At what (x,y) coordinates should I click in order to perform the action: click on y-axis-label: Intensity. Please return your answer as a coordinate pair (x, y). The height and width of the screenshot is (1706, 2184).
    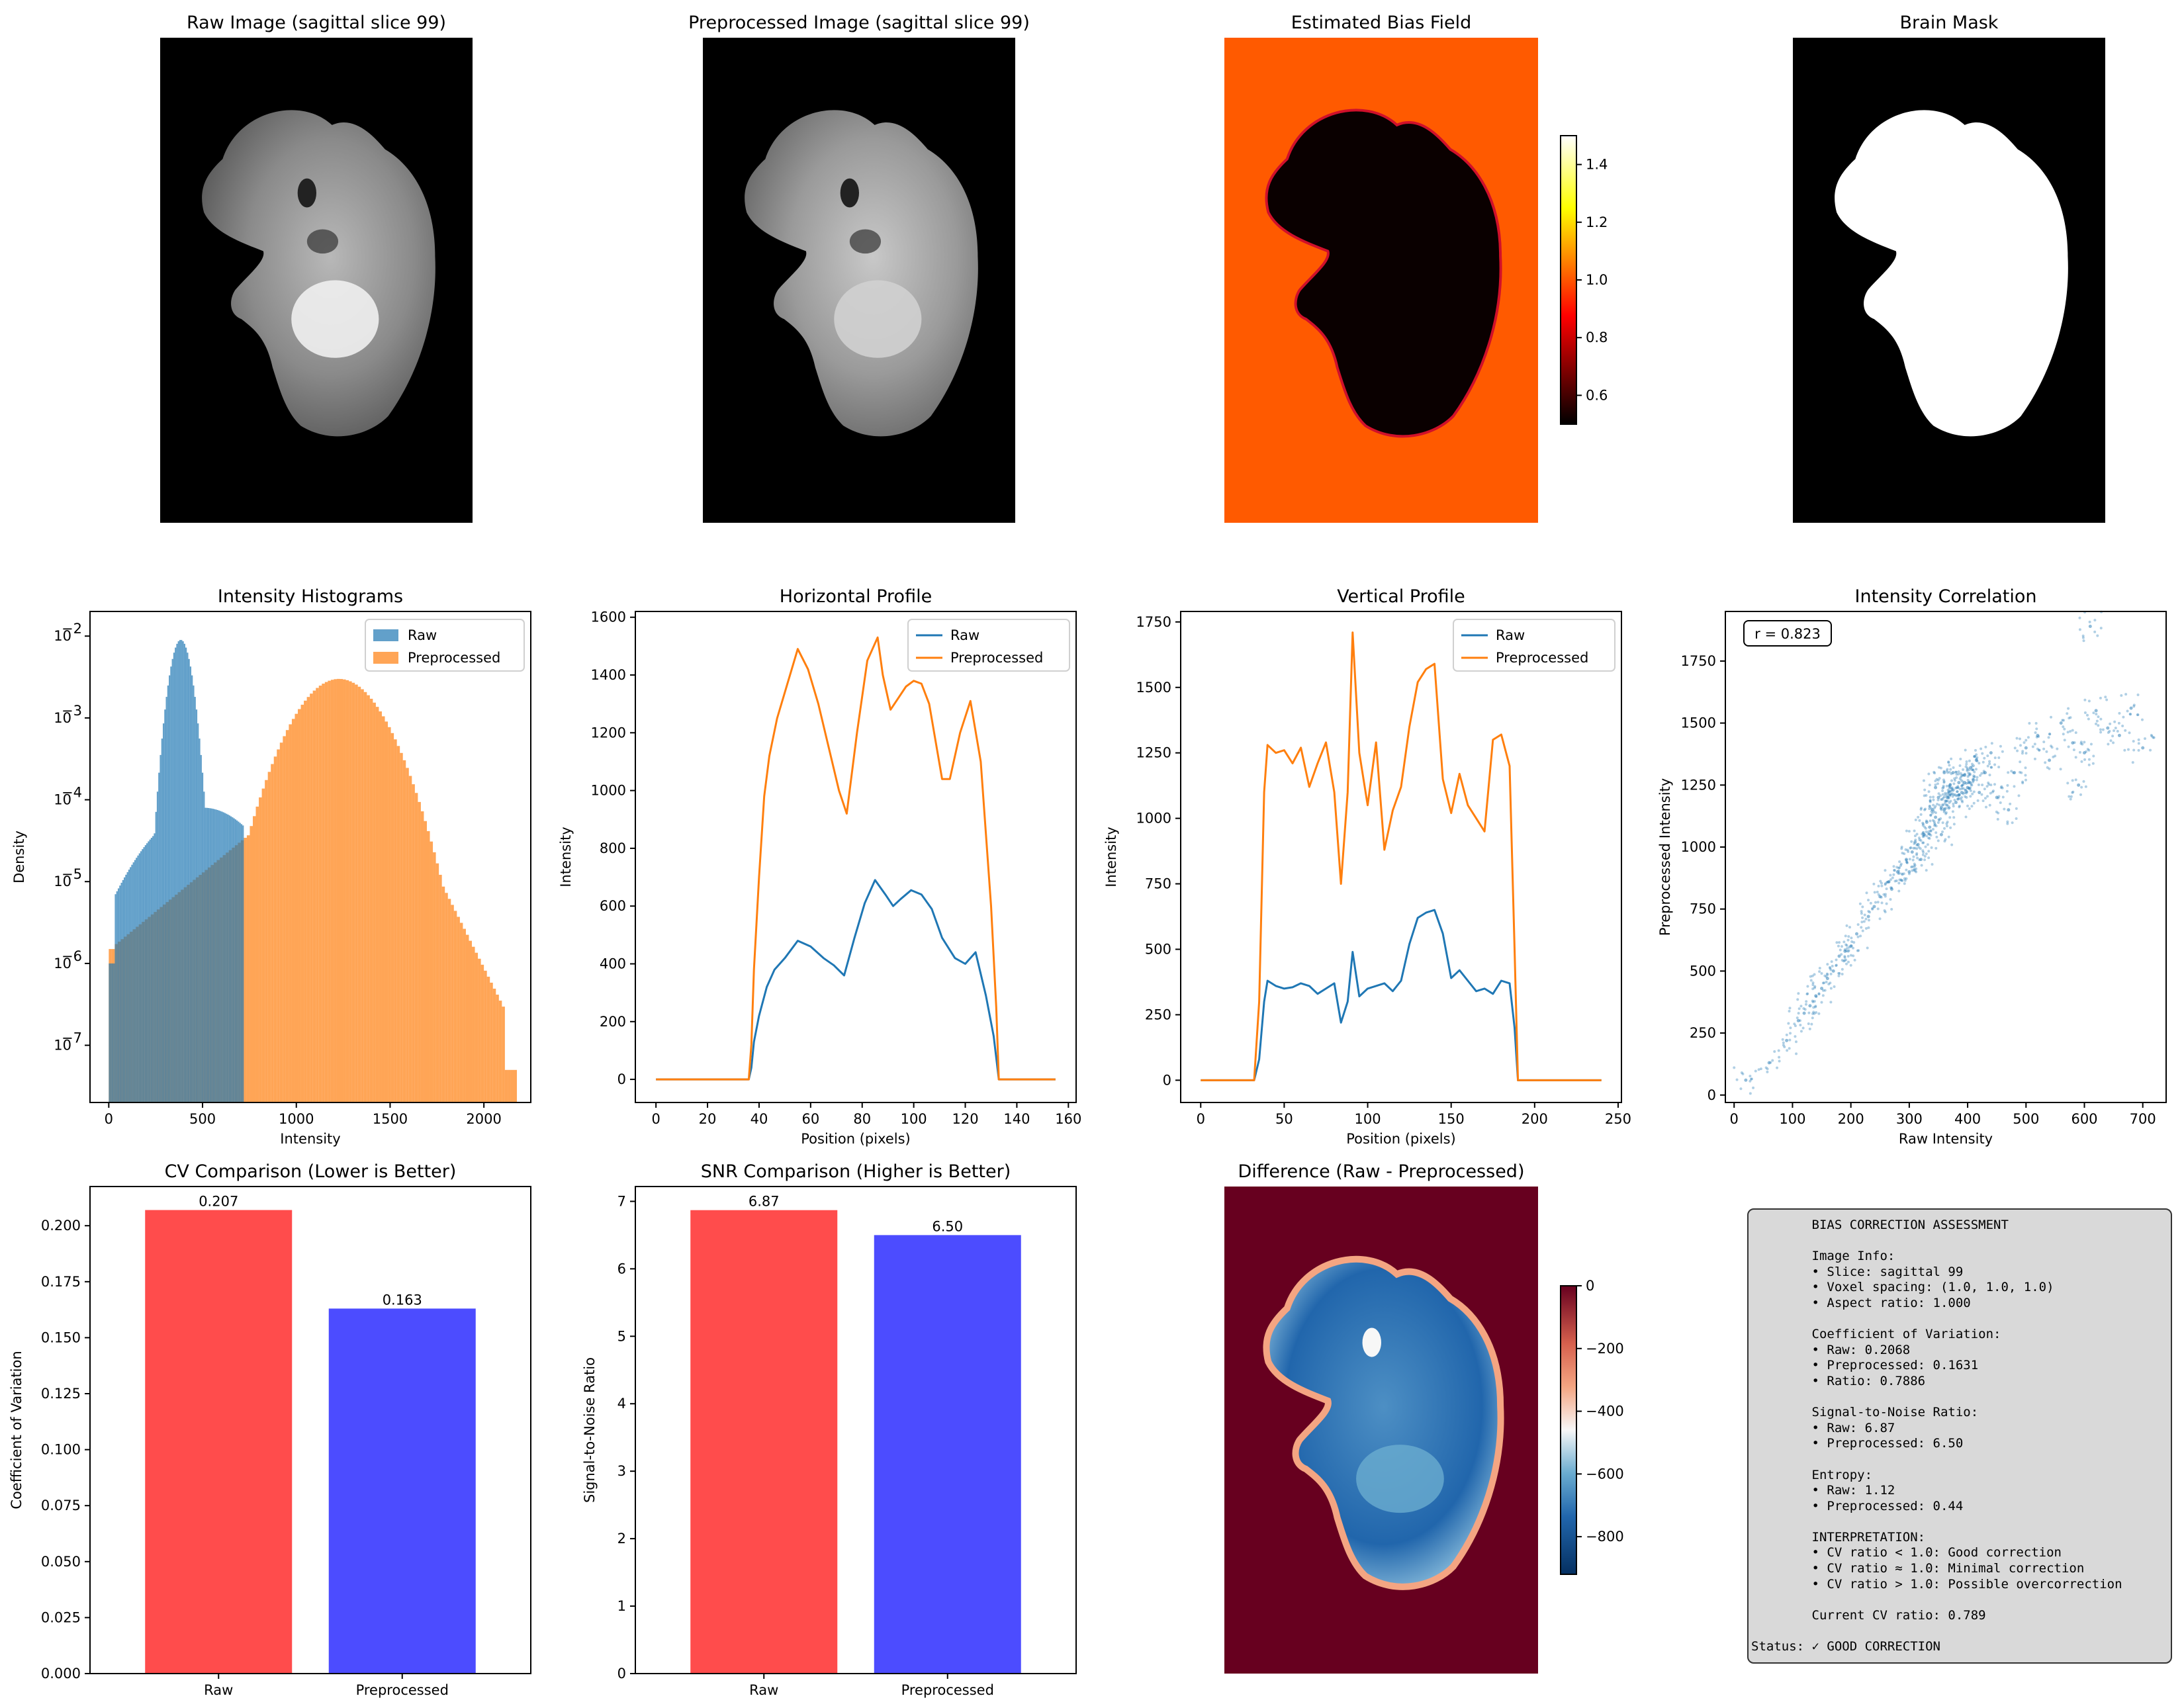
    Looking at the image, I should click on (566, 857).